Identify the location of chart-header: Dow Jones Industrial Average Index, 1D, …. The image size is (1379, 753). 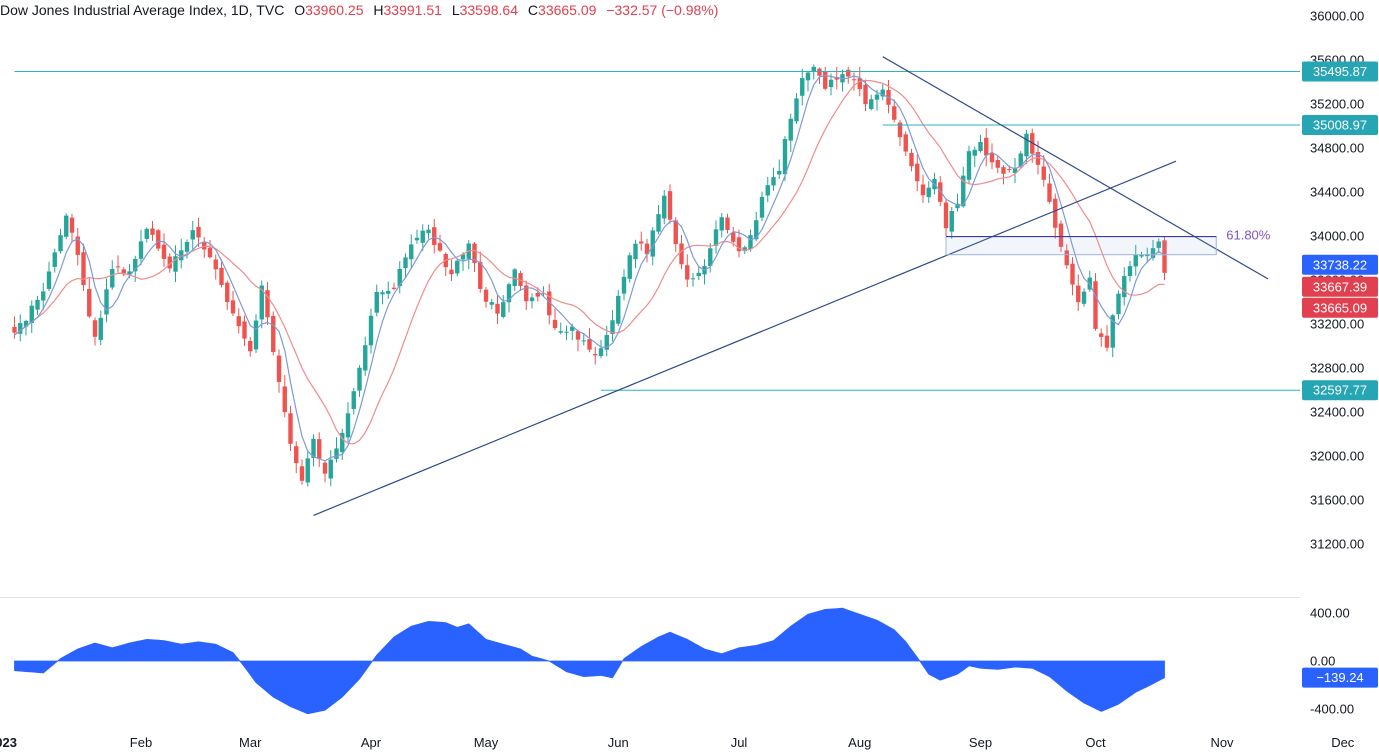
(359, 10).